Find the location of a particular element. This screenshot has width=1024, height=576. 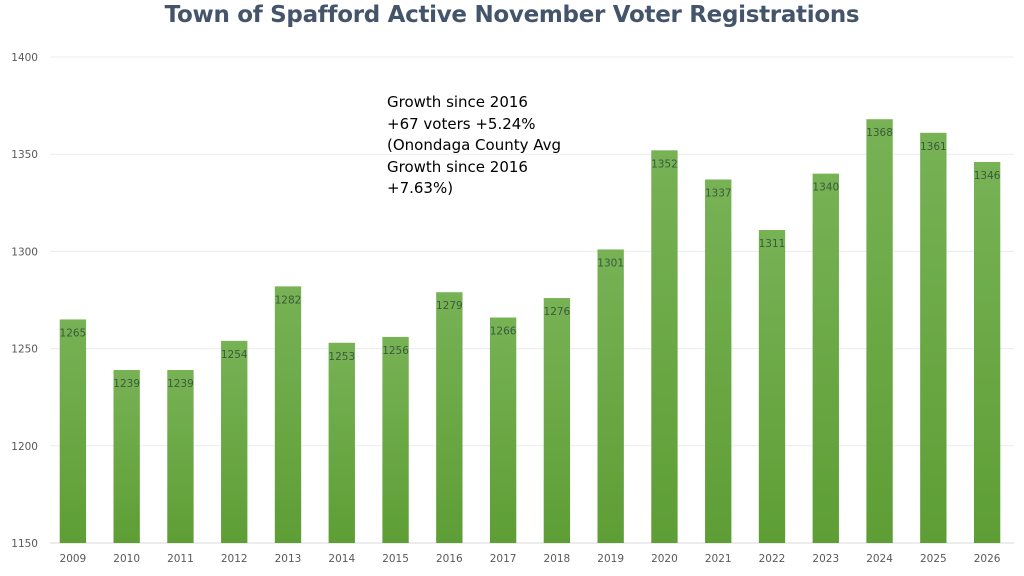

x-tick-label: 2018 is located at coordinates (557, 559).